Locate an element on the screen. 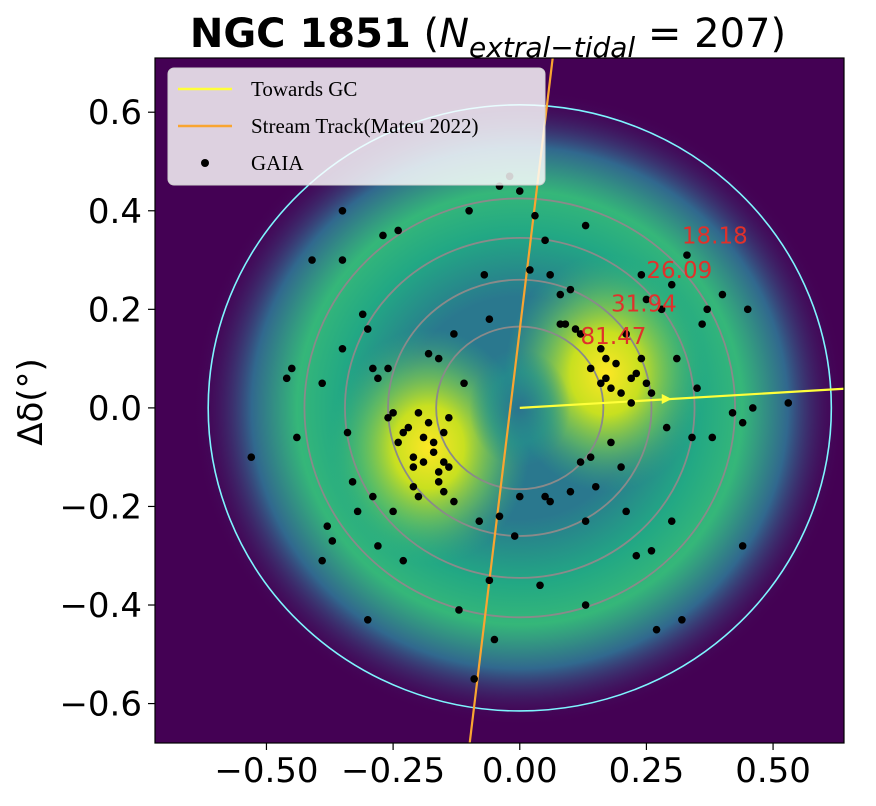  legend-towards-gc-label: Towards GC is located at coordinates (304, 89).